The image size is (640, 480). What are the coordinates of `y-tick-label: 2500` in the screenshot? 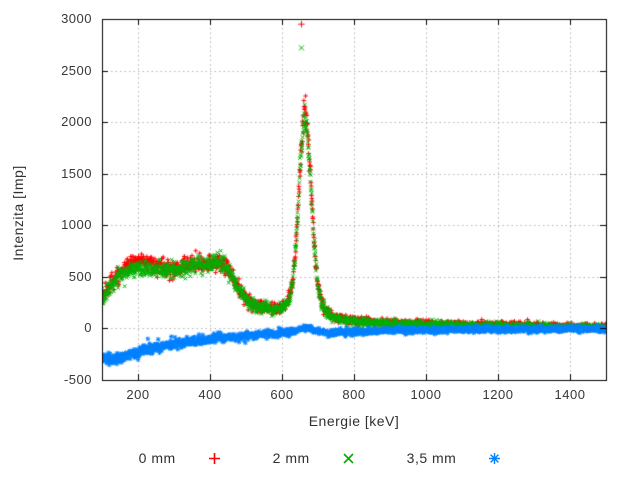 It's located at (76, 70).